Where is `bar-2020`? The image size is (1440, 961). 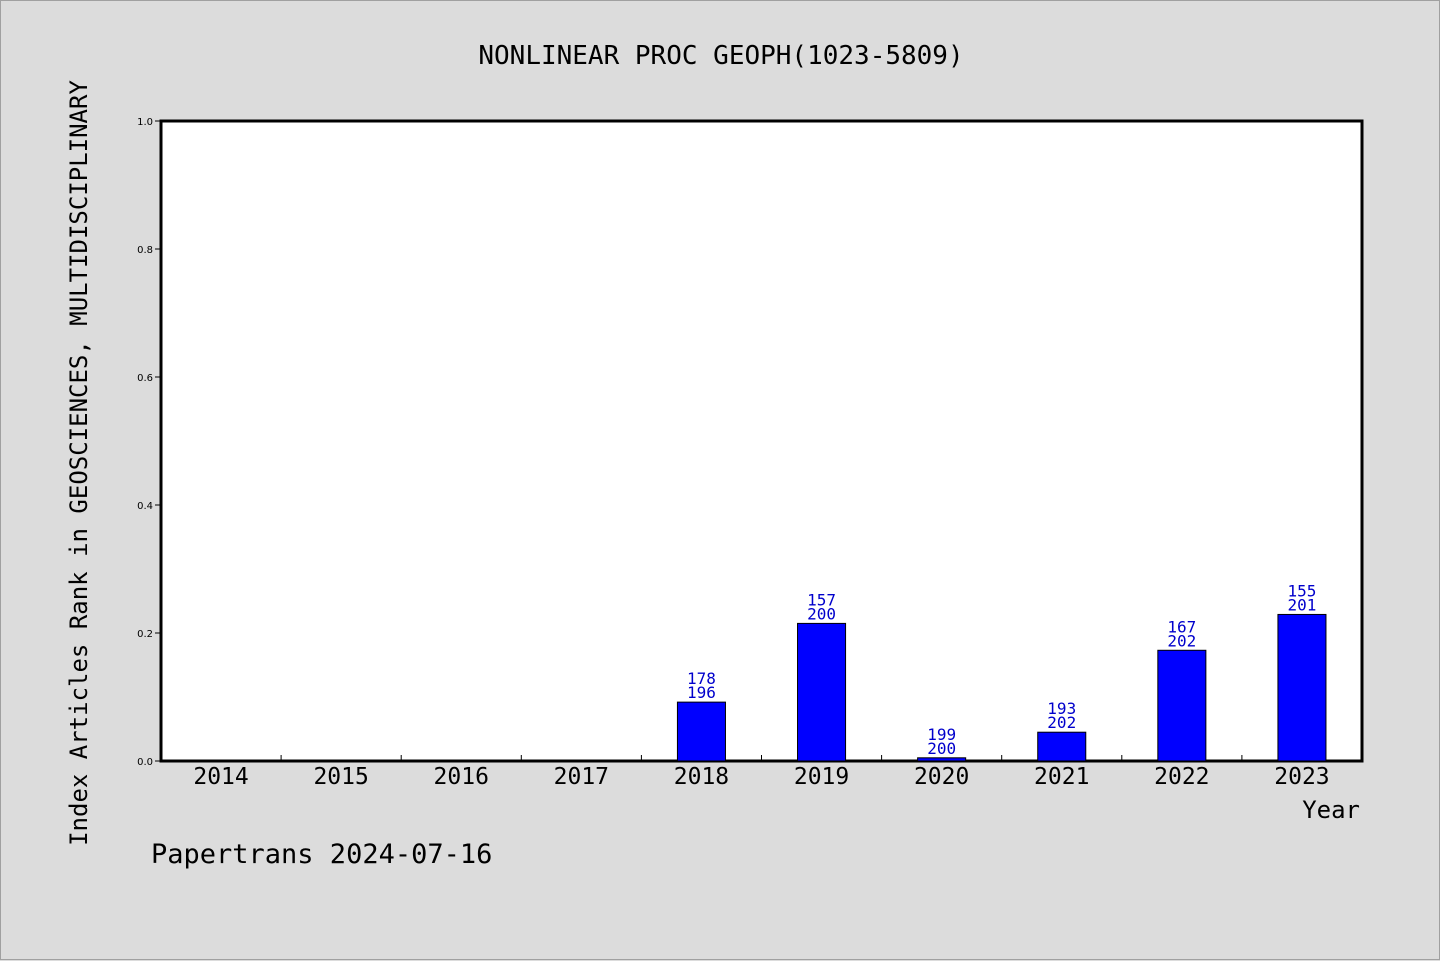
bar-2020 is located at coordinates (942, 759).